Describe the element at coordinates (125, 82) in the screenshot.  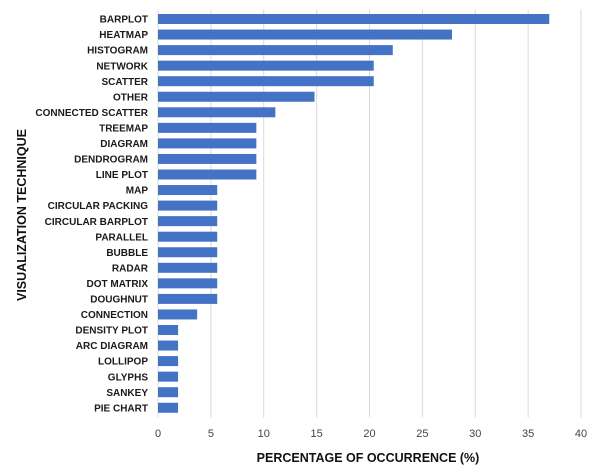
I see `category-label: SCATTER` at that location.